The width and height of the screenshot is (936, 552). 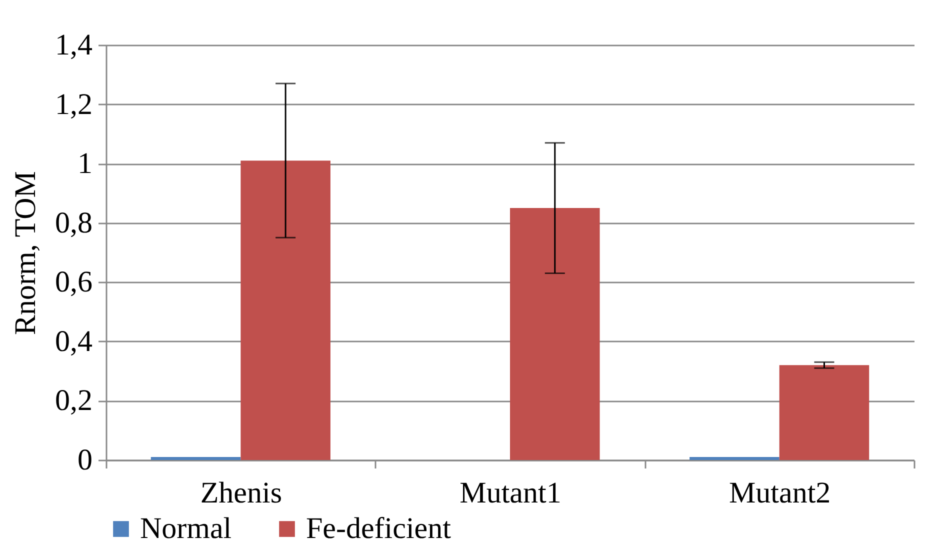 I want to click on y-tick-label: 0,4, so click(x=73, y=341).